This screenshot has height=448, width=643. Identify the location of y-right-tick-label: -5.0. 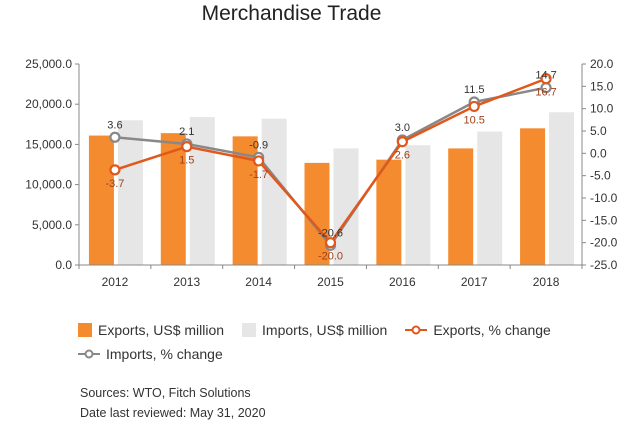
(600, 176).